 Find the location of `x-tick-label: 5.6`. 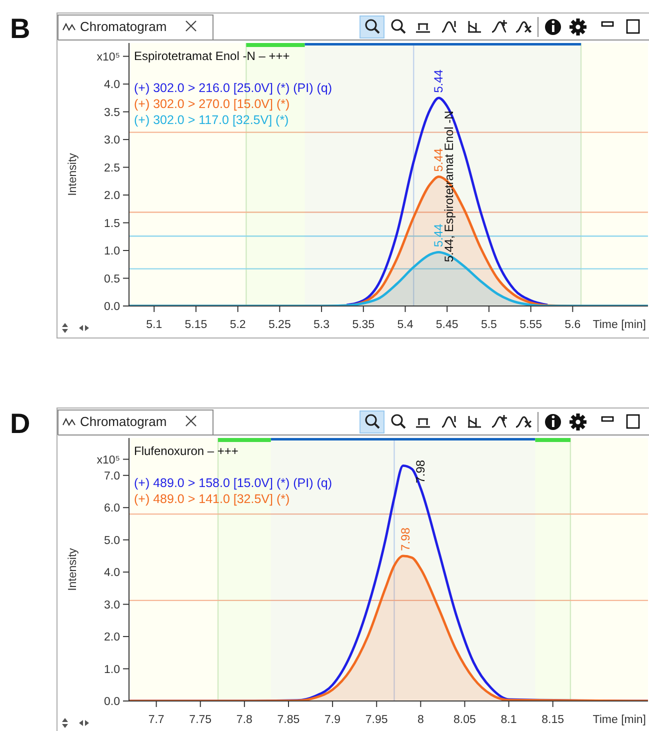

x-tick-label: 5.6 is located at coordinates (572, 325).